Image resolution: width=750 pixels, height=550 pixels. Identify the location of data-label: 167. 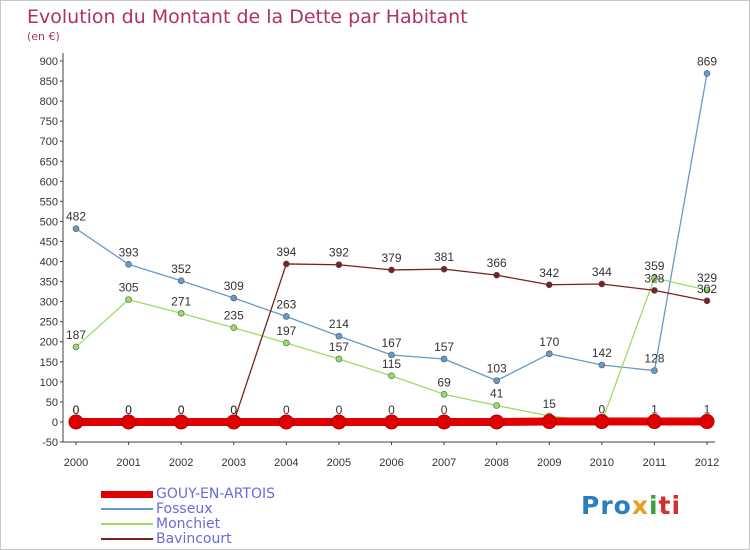
(391, 343).